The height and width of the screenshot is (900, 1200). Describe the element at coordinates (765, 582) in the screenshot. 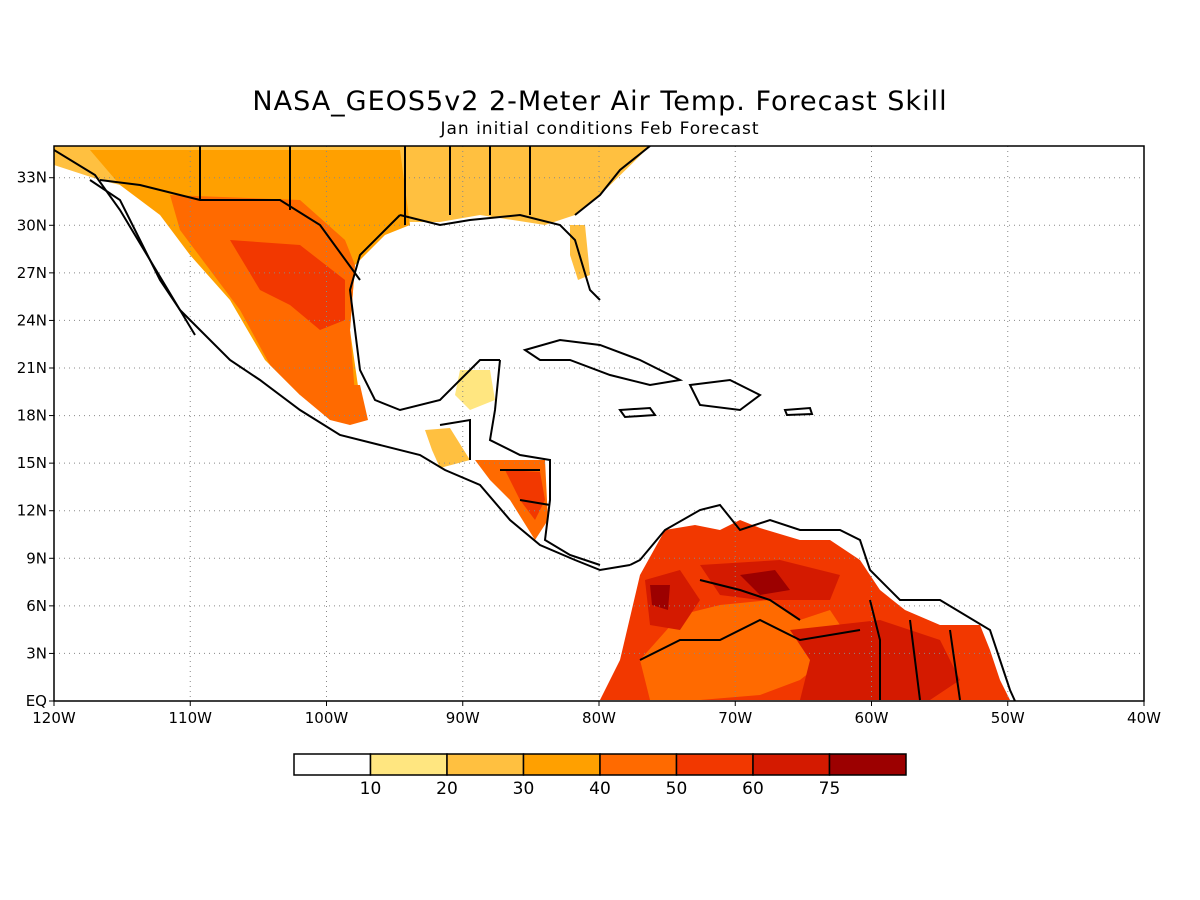

I see `region-venezuela-peak` at that location.